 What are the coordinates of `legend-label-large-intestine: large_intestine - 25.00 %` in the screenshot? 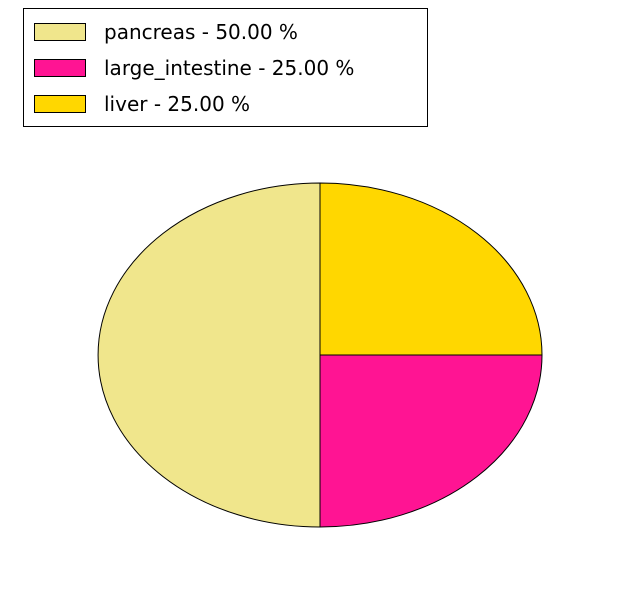 It's located at (229, 67).